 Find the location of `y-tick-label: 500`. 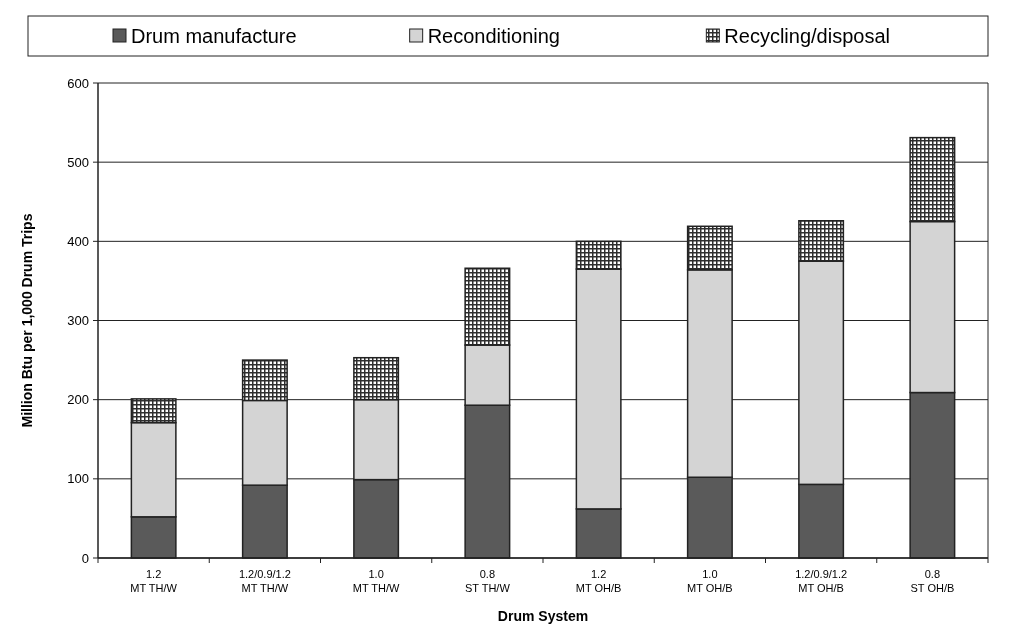

y-tick-label: 500 is located at coordinates (78, 162).